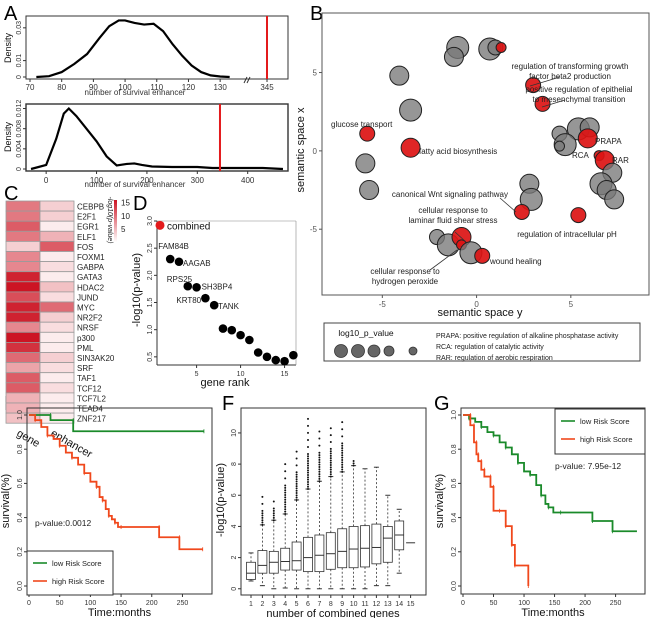  I want to click on y-tick-label: 0.0, so click(20, 586).